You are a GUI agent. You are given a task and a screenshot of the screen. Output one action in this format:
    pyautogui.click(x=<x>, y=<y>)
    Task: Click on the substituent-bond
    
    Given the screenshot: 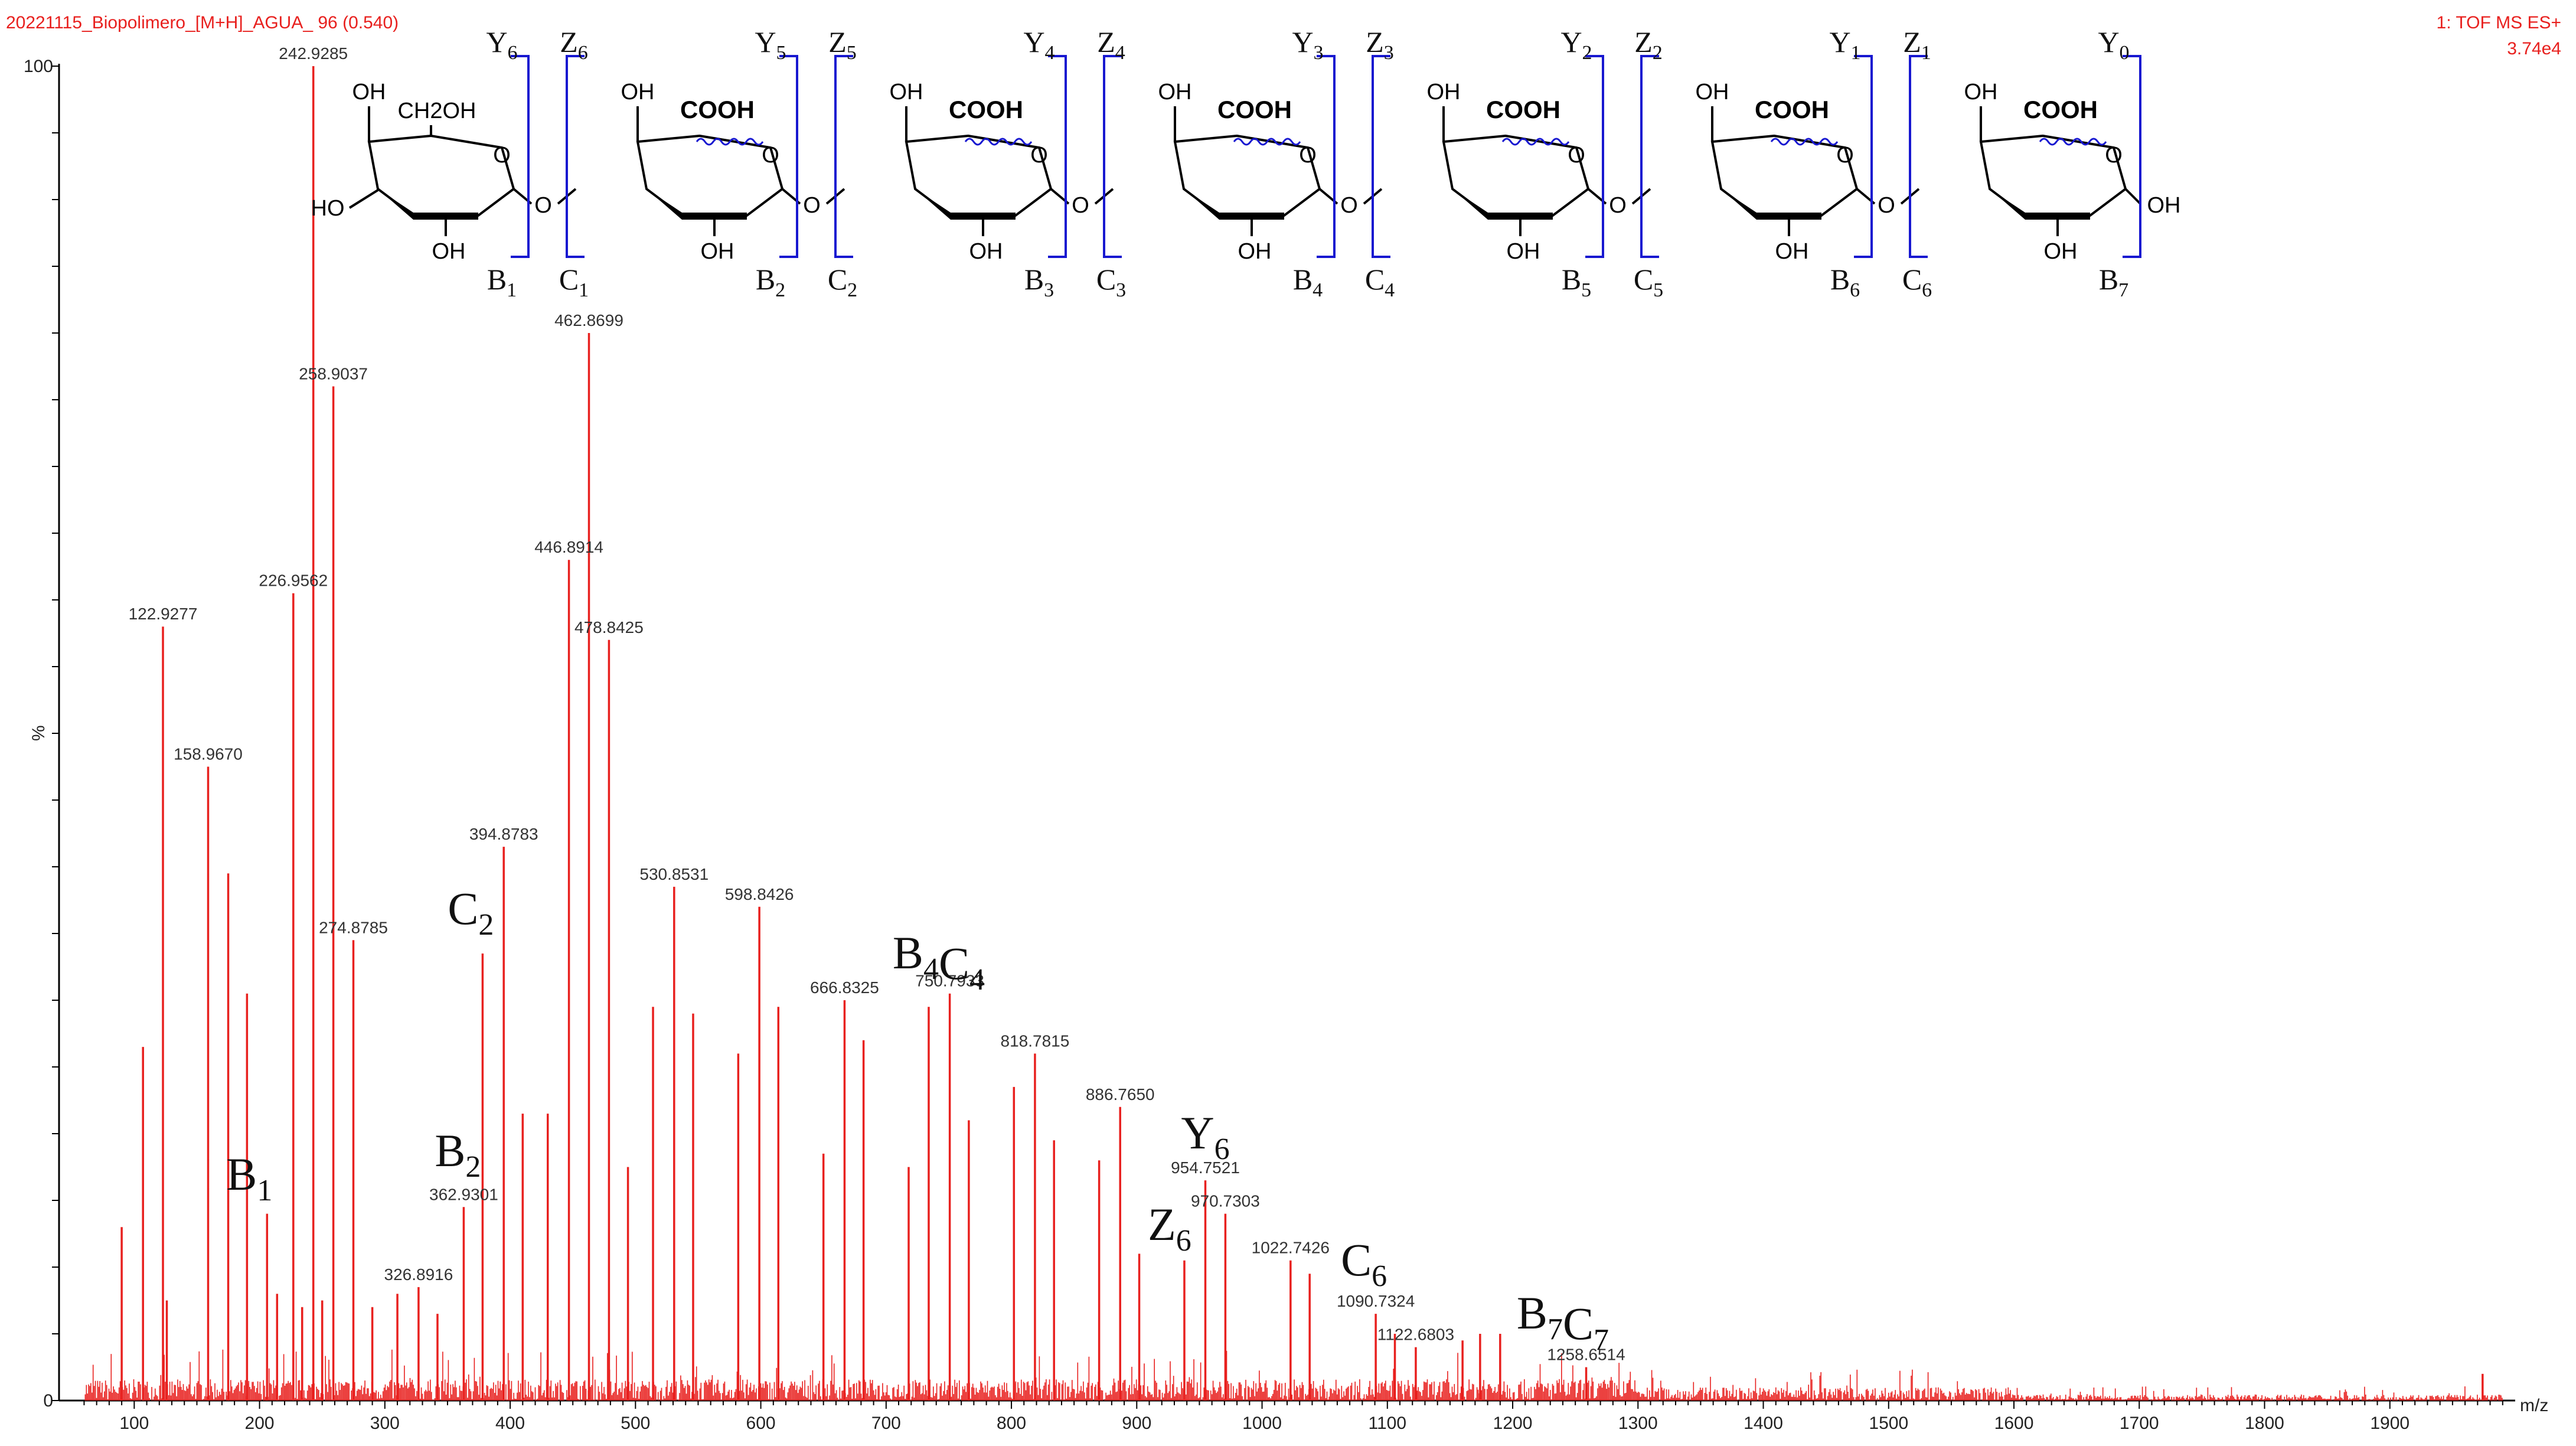 What is the action you would take?
    pyautogui.click(x=363, y=199)
    